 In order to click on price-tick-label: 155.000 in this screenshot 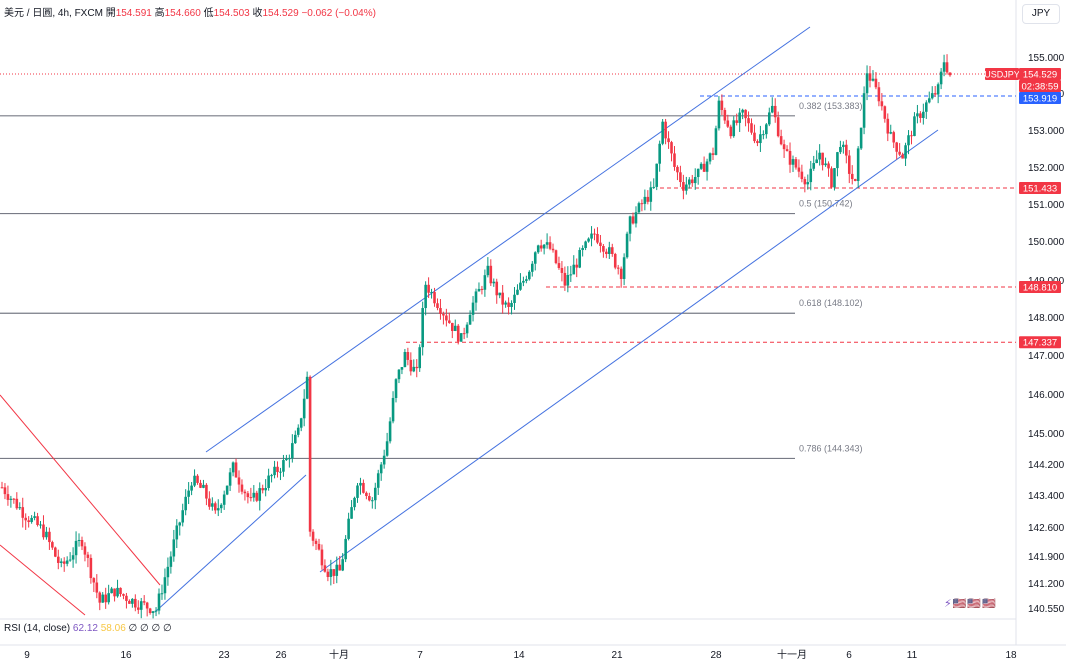, I will do `click(1046, 58)`.